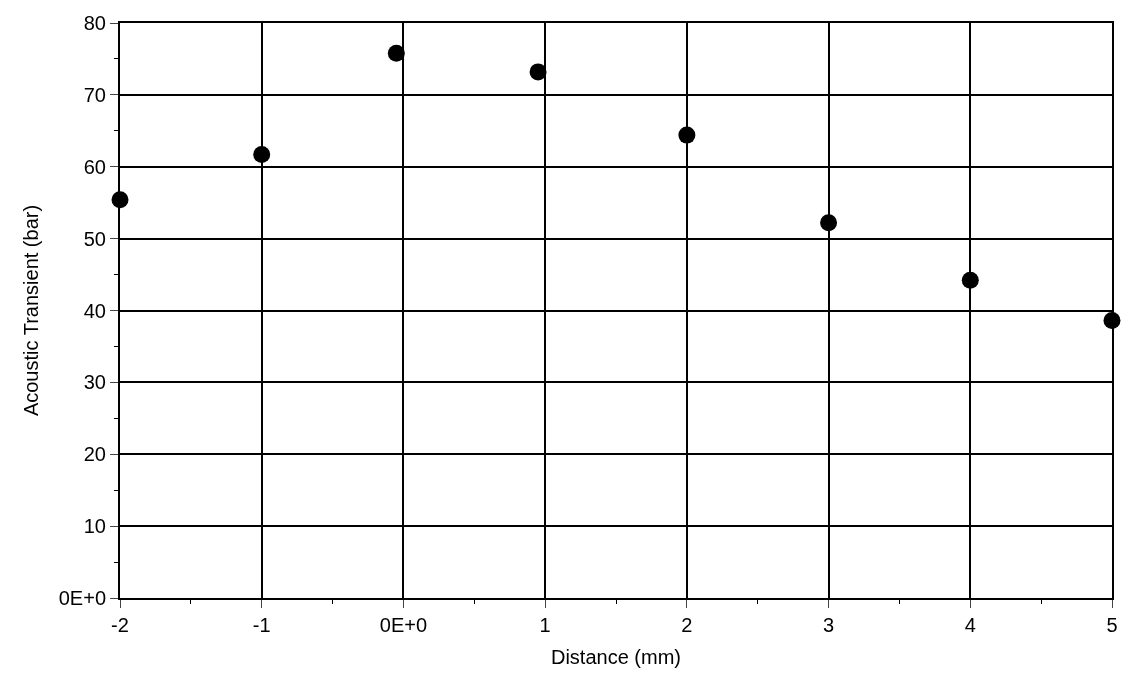 This screenshot has width=1132, height=688. Describe the element at coordinates (687, 625) in the screenshot. I see `x-tick-label: 2` at that location.